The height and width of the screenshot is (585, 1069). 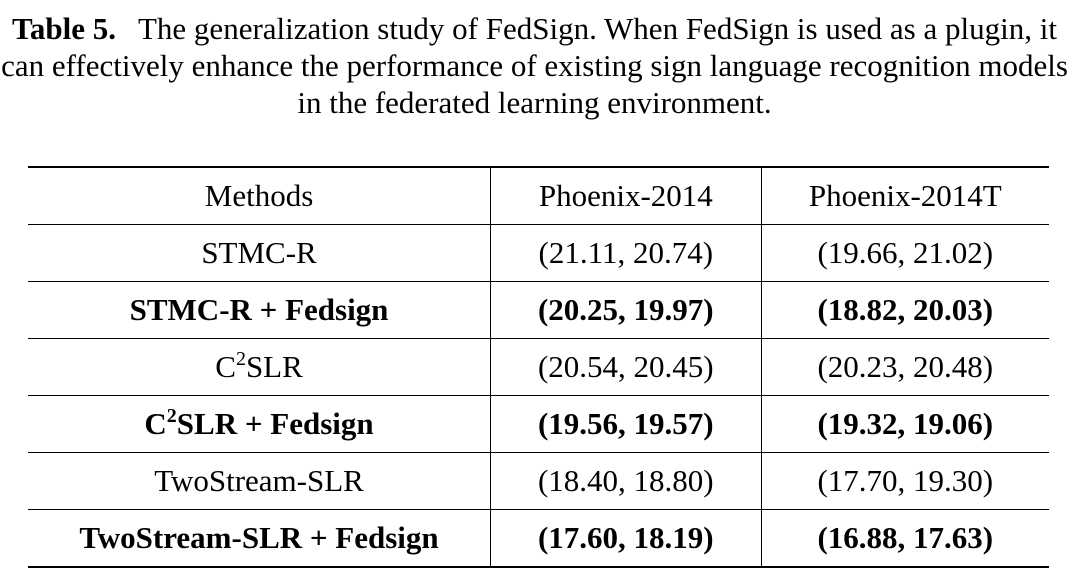 I want to click on header-phoenix-2014t: Phoenix-2014T, so click(x=905, y=195).